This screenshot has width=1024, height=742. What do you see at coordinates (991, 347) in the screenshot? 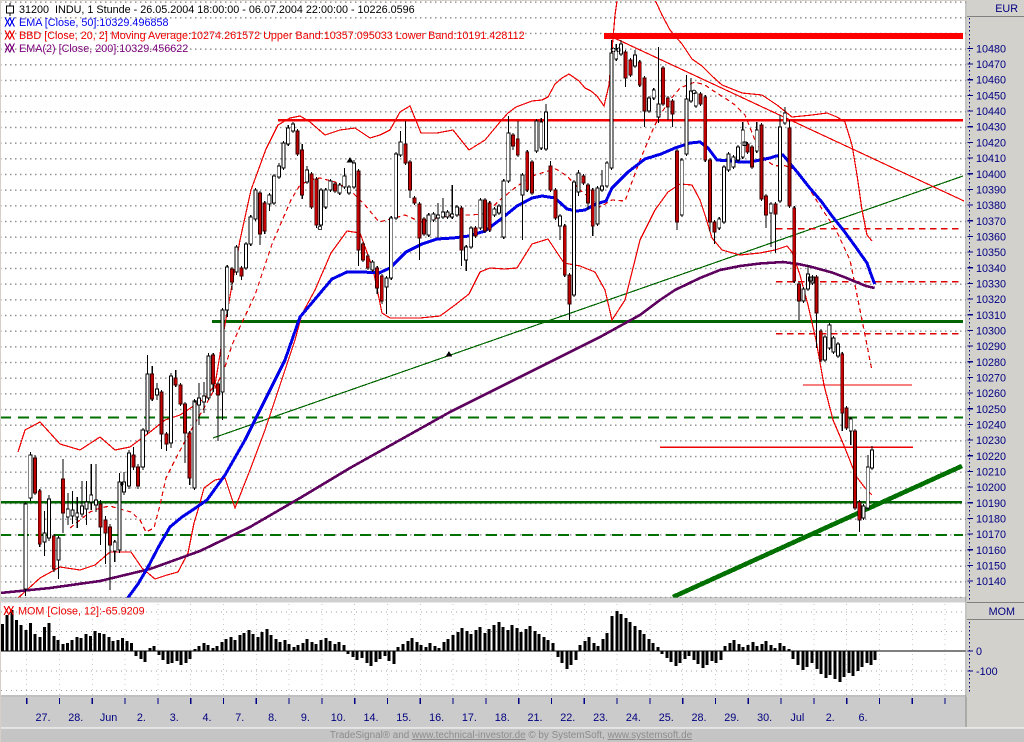
I see `svg-text: 10290` at bounding box center [991, 347].